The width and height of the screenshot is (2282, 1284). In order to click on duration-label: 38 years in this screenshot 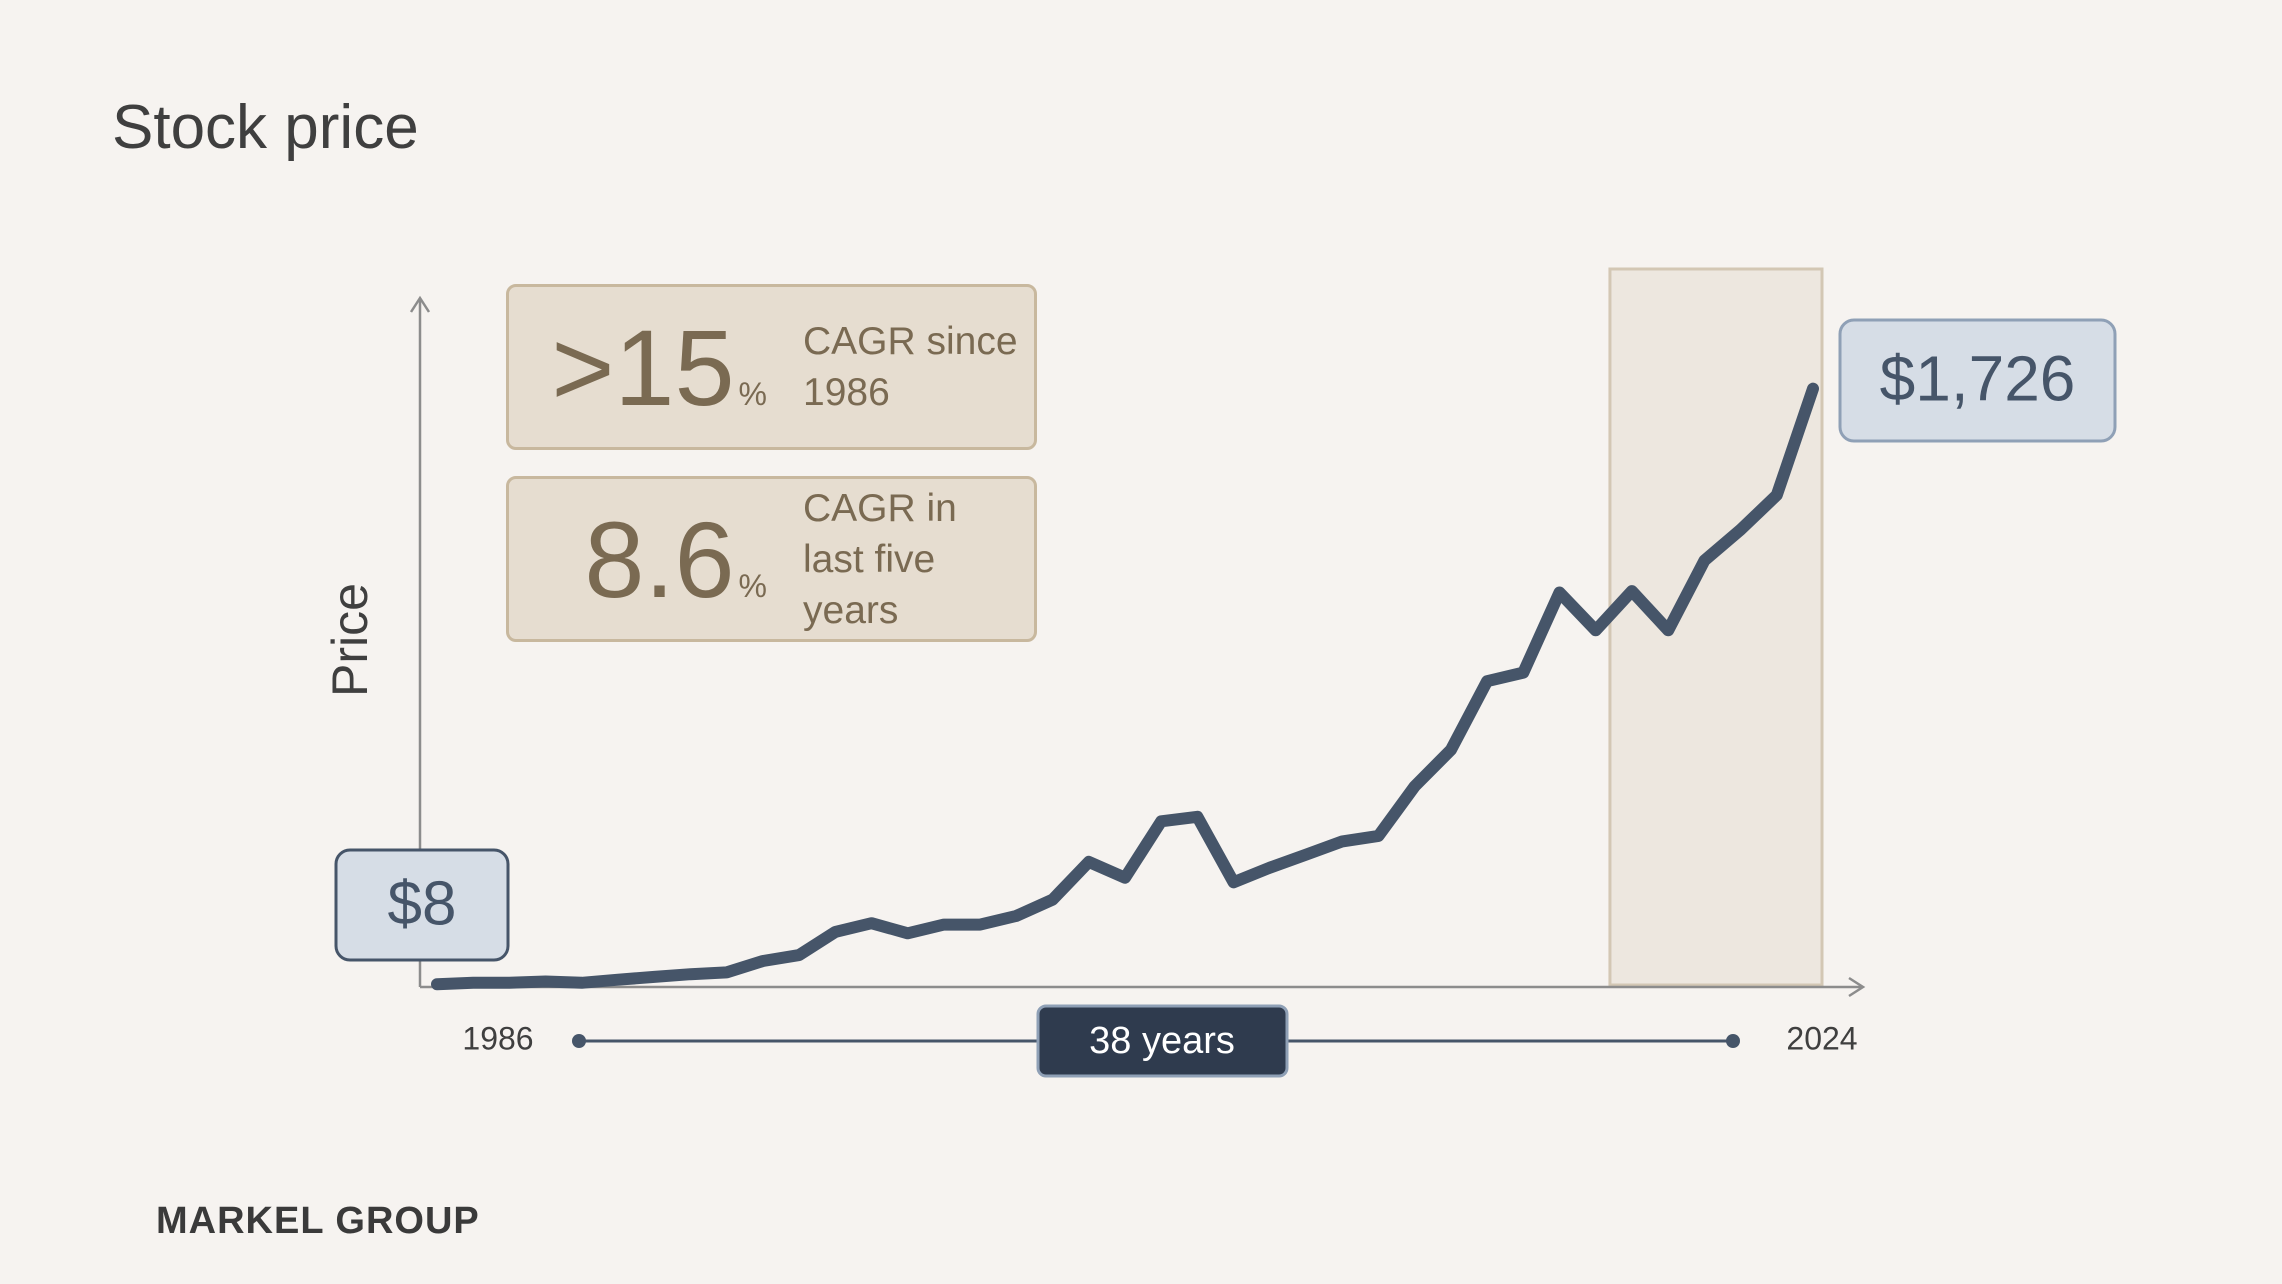, I will do `click(1162, 1041)`.